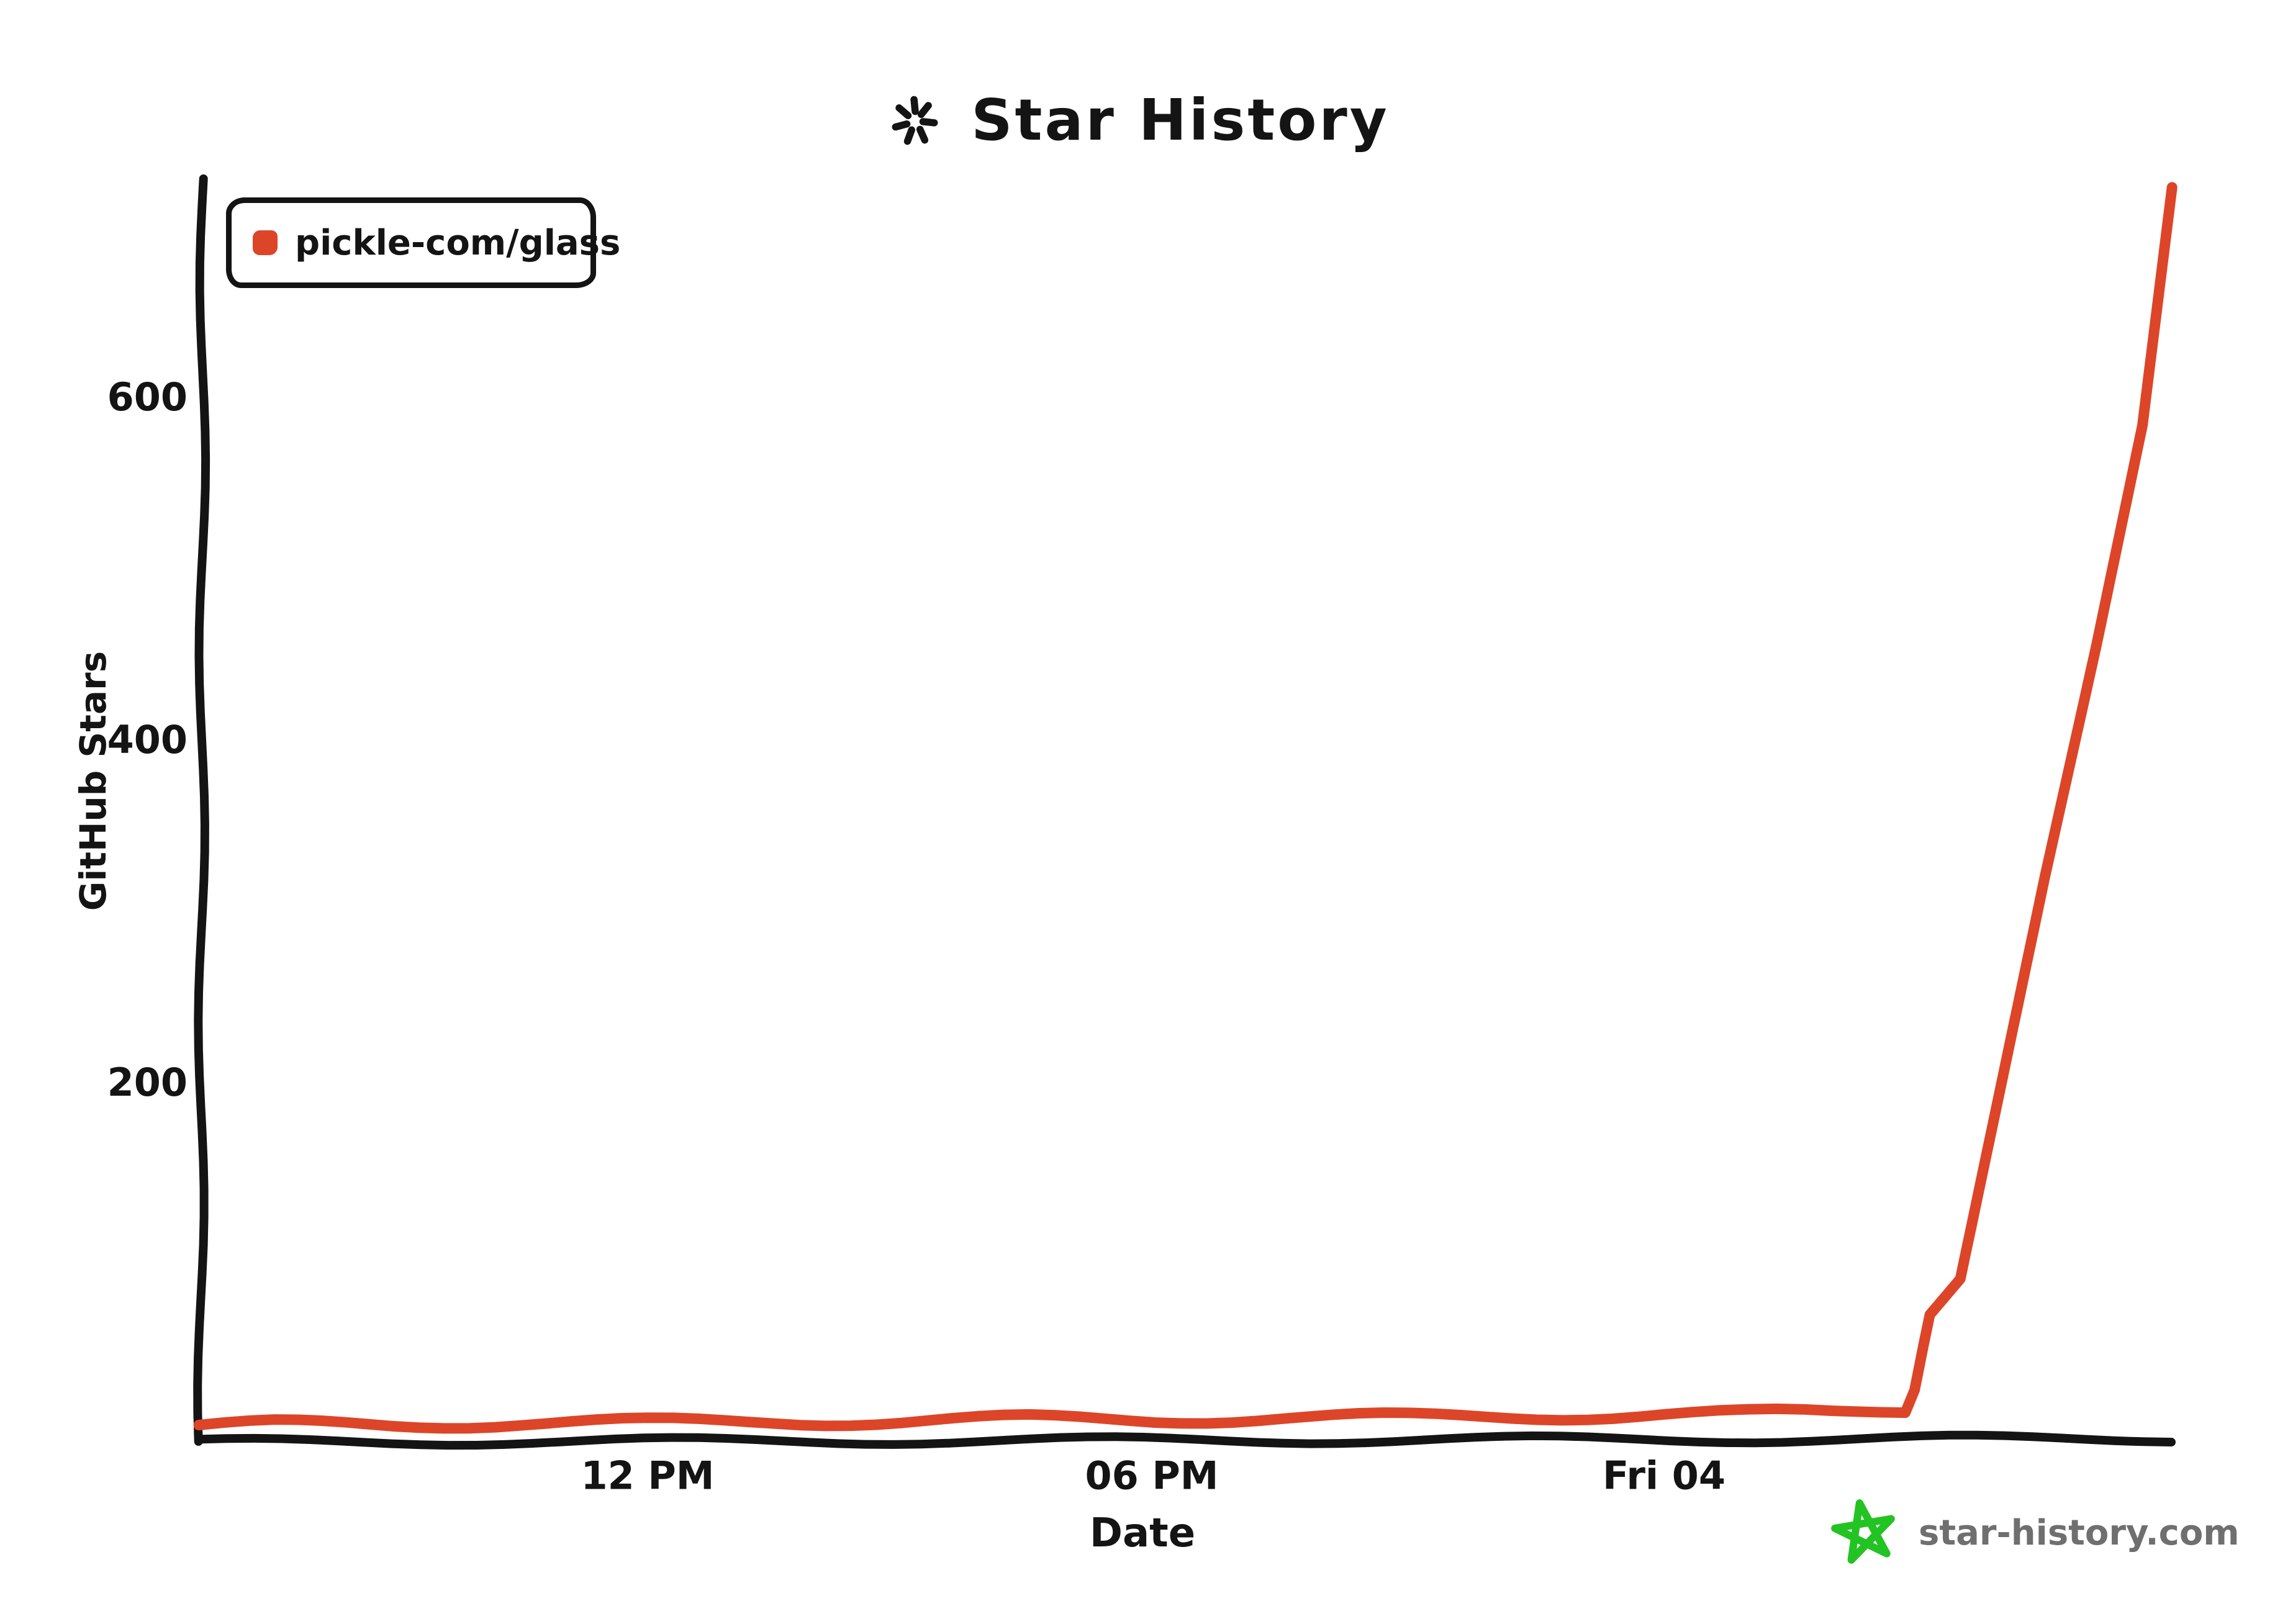 The width and height of the screenshot is (2275, 1624). What do you see at coordinates (1863, 1531) in the screenshot?
I see `green-star-icon` at bounding box center [1863, 1531].